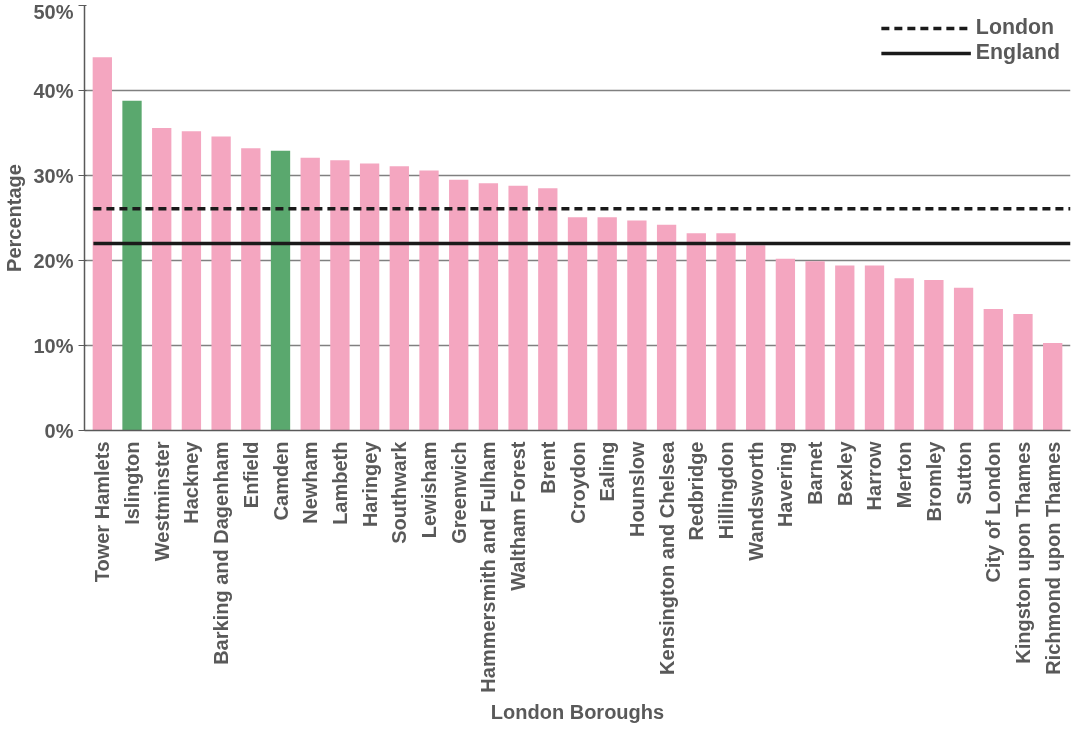  What do you see at coordinates (1022, 552) in the screenshot?
I see `x-tick-label: Kingston upon Thames` at bounding box center [1022, 552].